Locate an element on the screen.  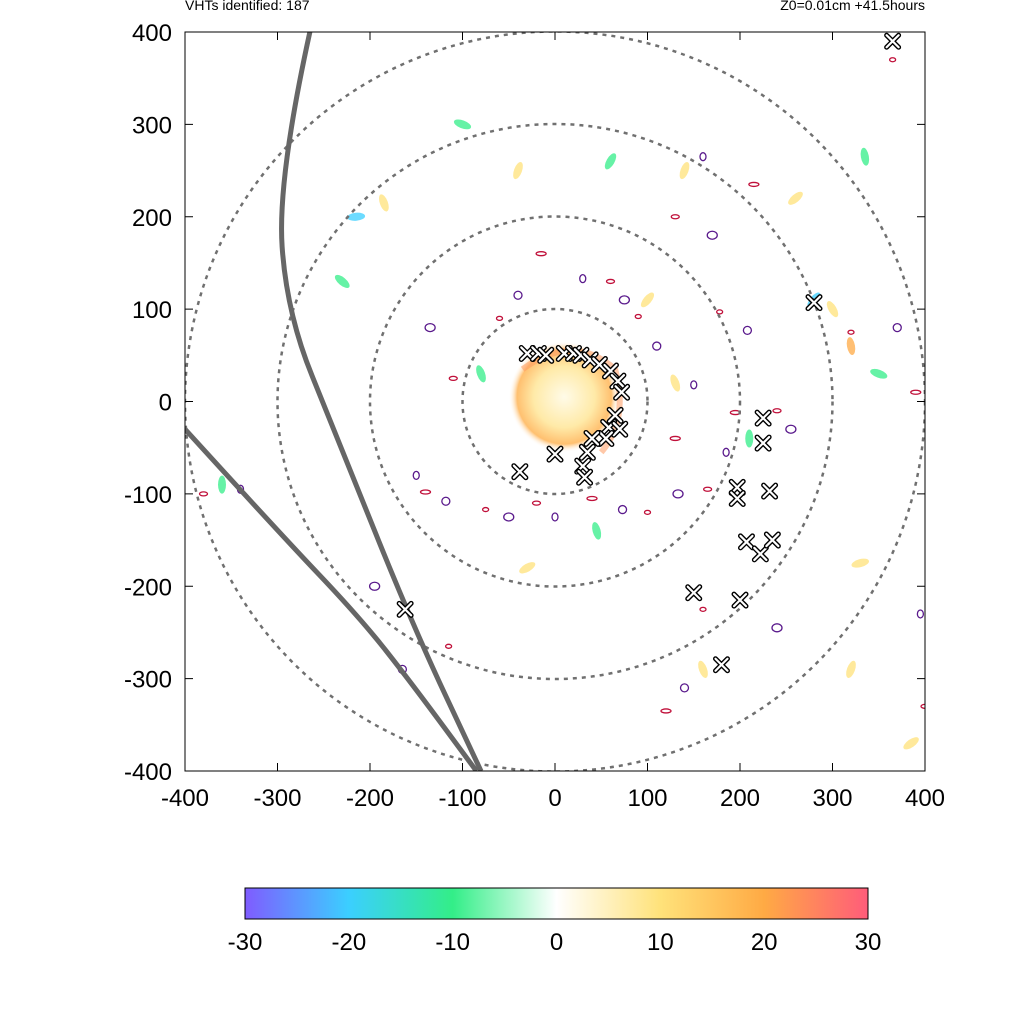
range-ring is located at coordinates (555, 401).